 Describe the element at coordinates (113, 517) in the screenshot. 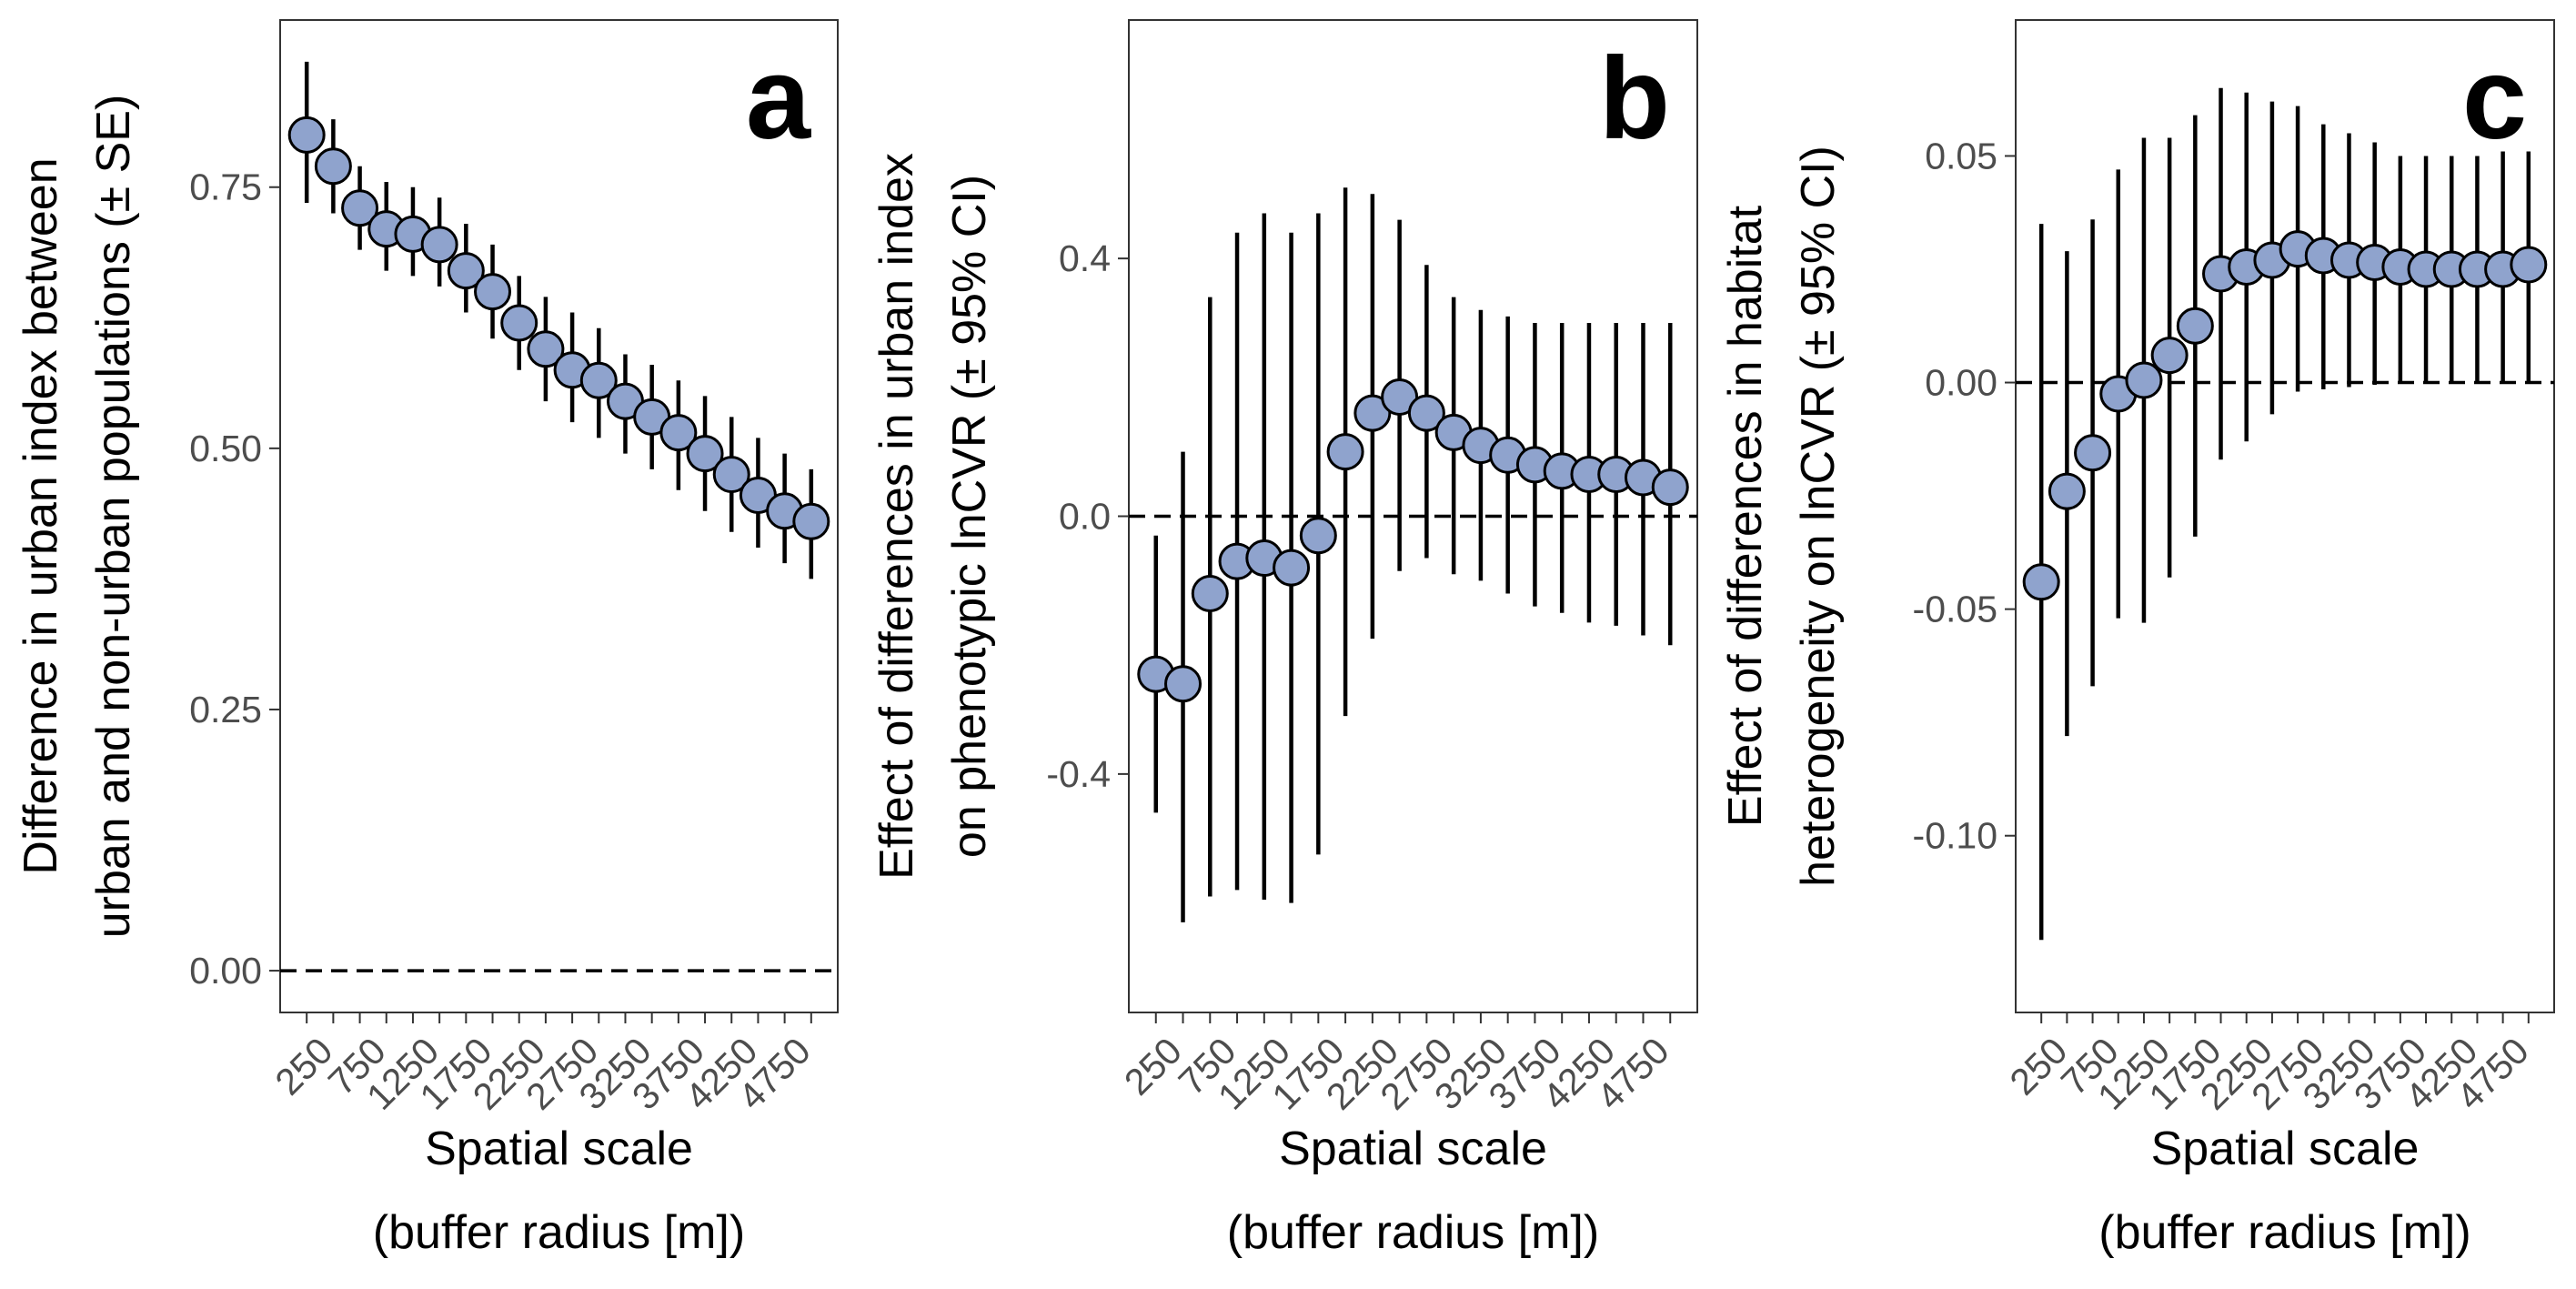

I see `y-axis-title-line-2: urban and non-urban populations (± SE)` at that location.